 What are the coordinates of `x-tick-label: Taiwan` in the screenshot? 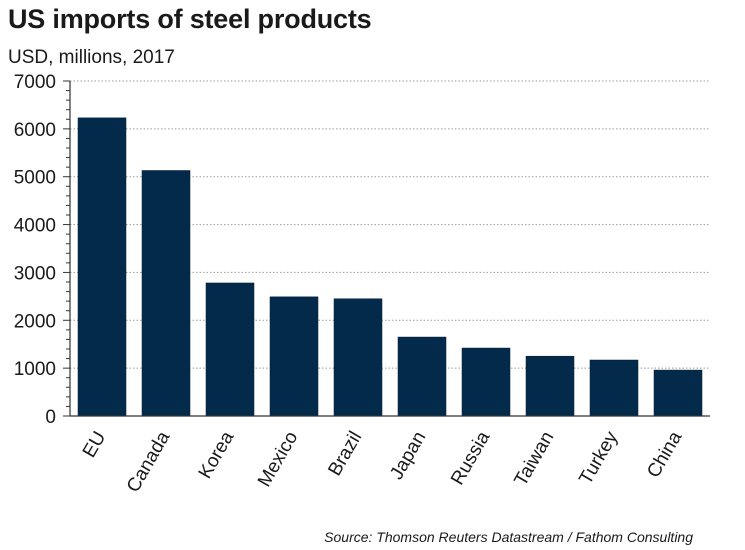 It's located at (535, 459).